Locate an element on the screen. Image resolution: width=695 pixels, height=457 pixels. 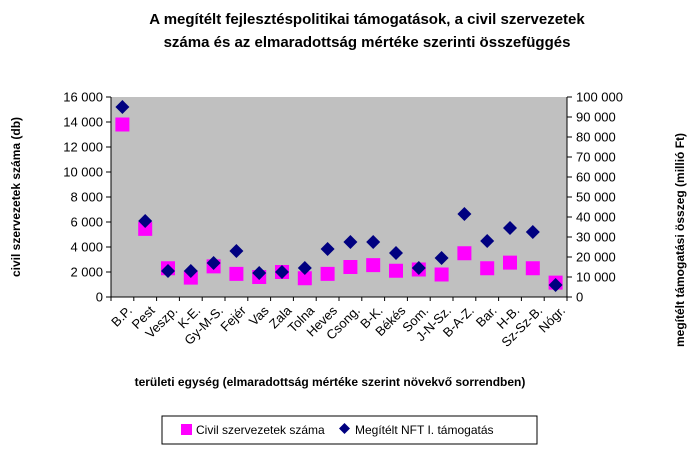
y-left-tick-label: 6 000 is located at coordinates (86, 222).